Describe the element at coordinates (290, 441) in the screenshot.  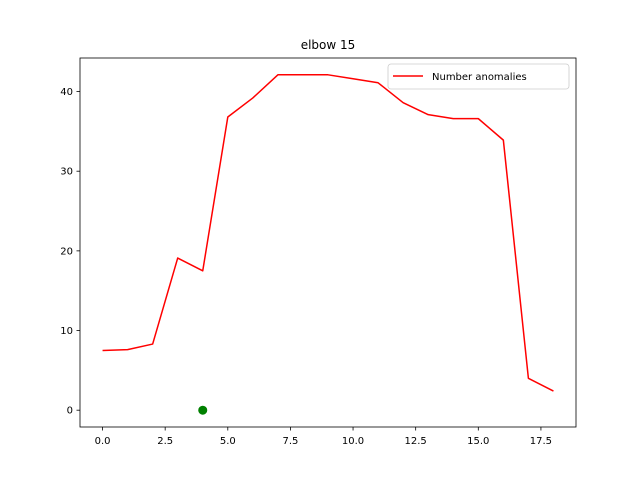
I see `x-tick-label: 7.5` at that location.